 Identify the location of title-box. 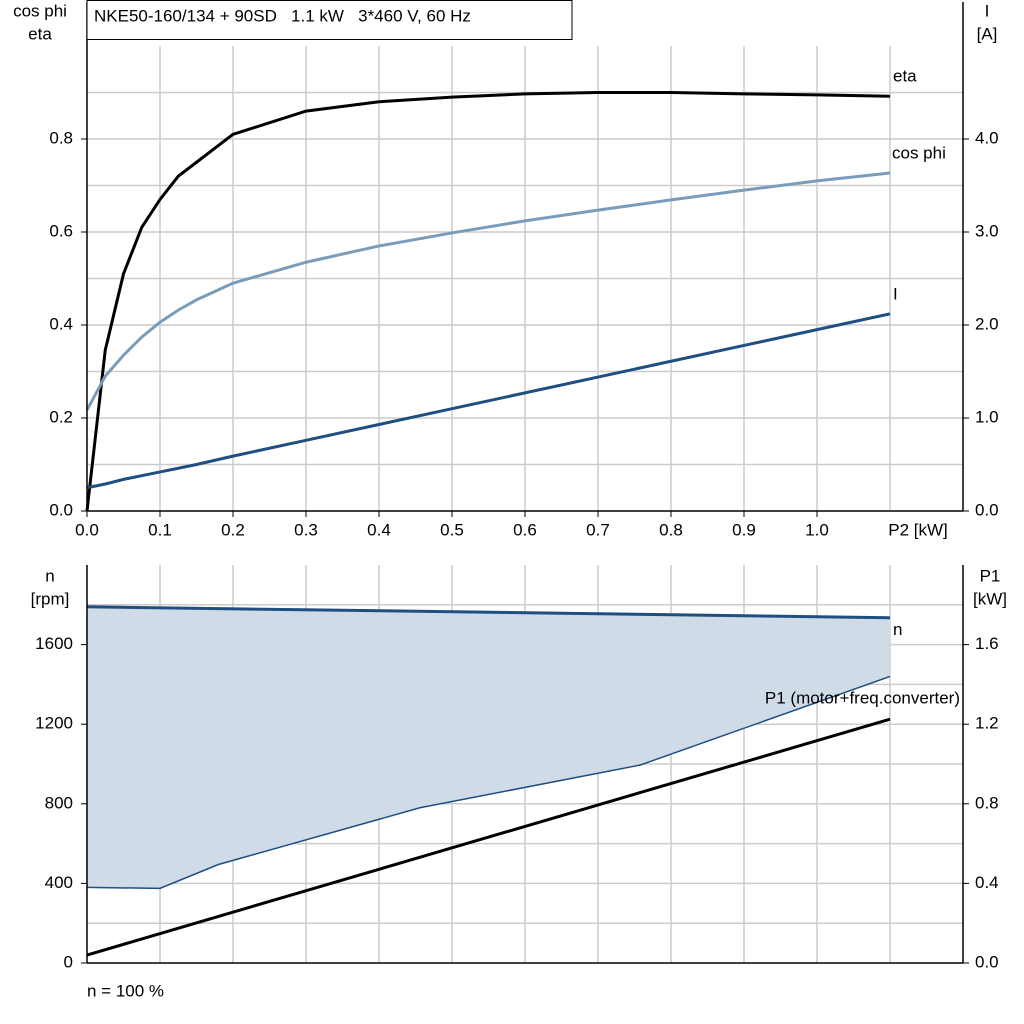
(329, 20).